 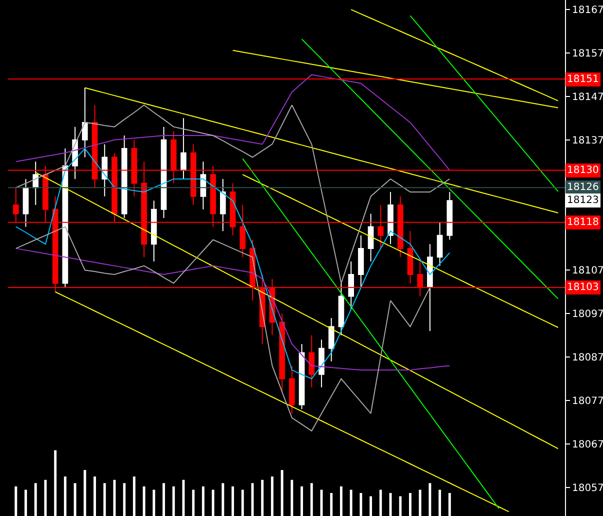 What do you see at coordinates (587, 140) in the screenshot?
I see `y-tick-label: 18137` at bounding box center [587, 140].